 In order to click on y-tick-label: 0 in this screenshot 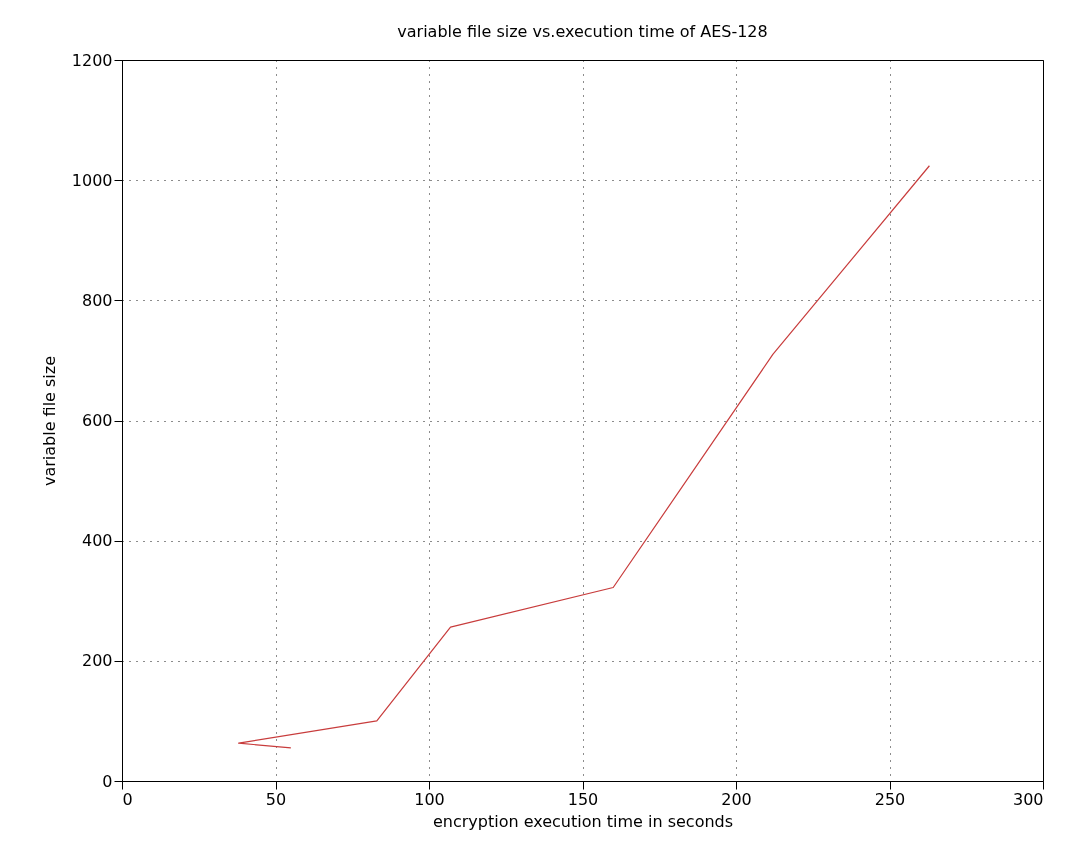, I will do `click(107, 781)`.